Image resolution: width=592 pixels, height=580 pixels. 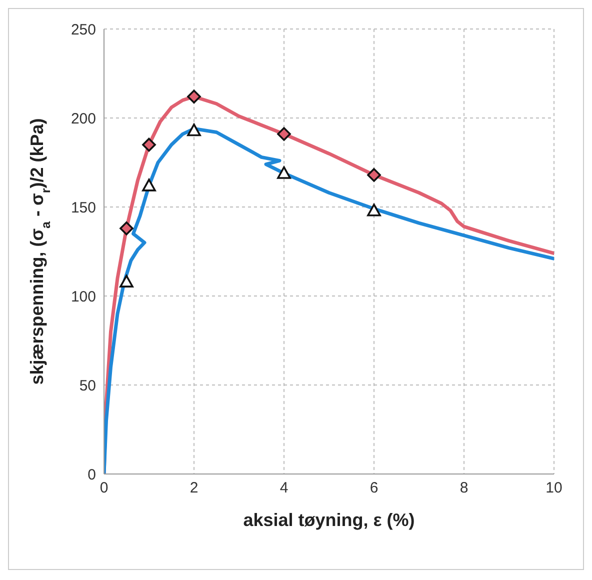 What do you see at coordinates (92, 475) in the screenshot?
I see `y-tick-label: 0` at bounding box center [92, 475].